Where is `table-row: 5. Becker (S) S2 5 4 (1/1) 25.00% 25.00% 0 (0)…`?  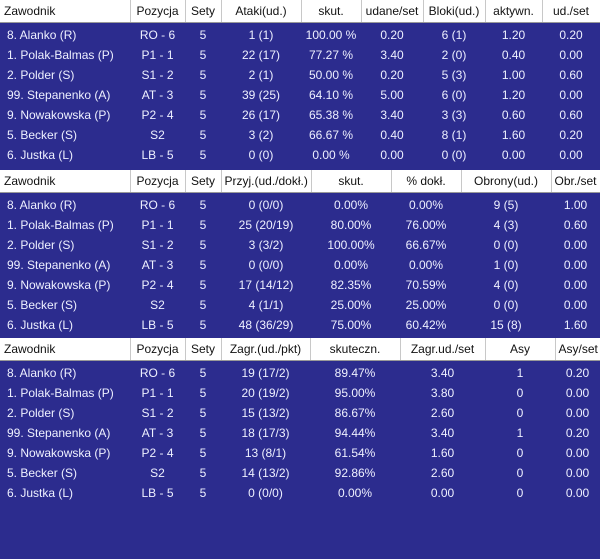 table-row: 5. Becker (S) S2 5 4 (1/1) 25.00% 25.00% 0 (0)… is located at coordinates (300, 305).